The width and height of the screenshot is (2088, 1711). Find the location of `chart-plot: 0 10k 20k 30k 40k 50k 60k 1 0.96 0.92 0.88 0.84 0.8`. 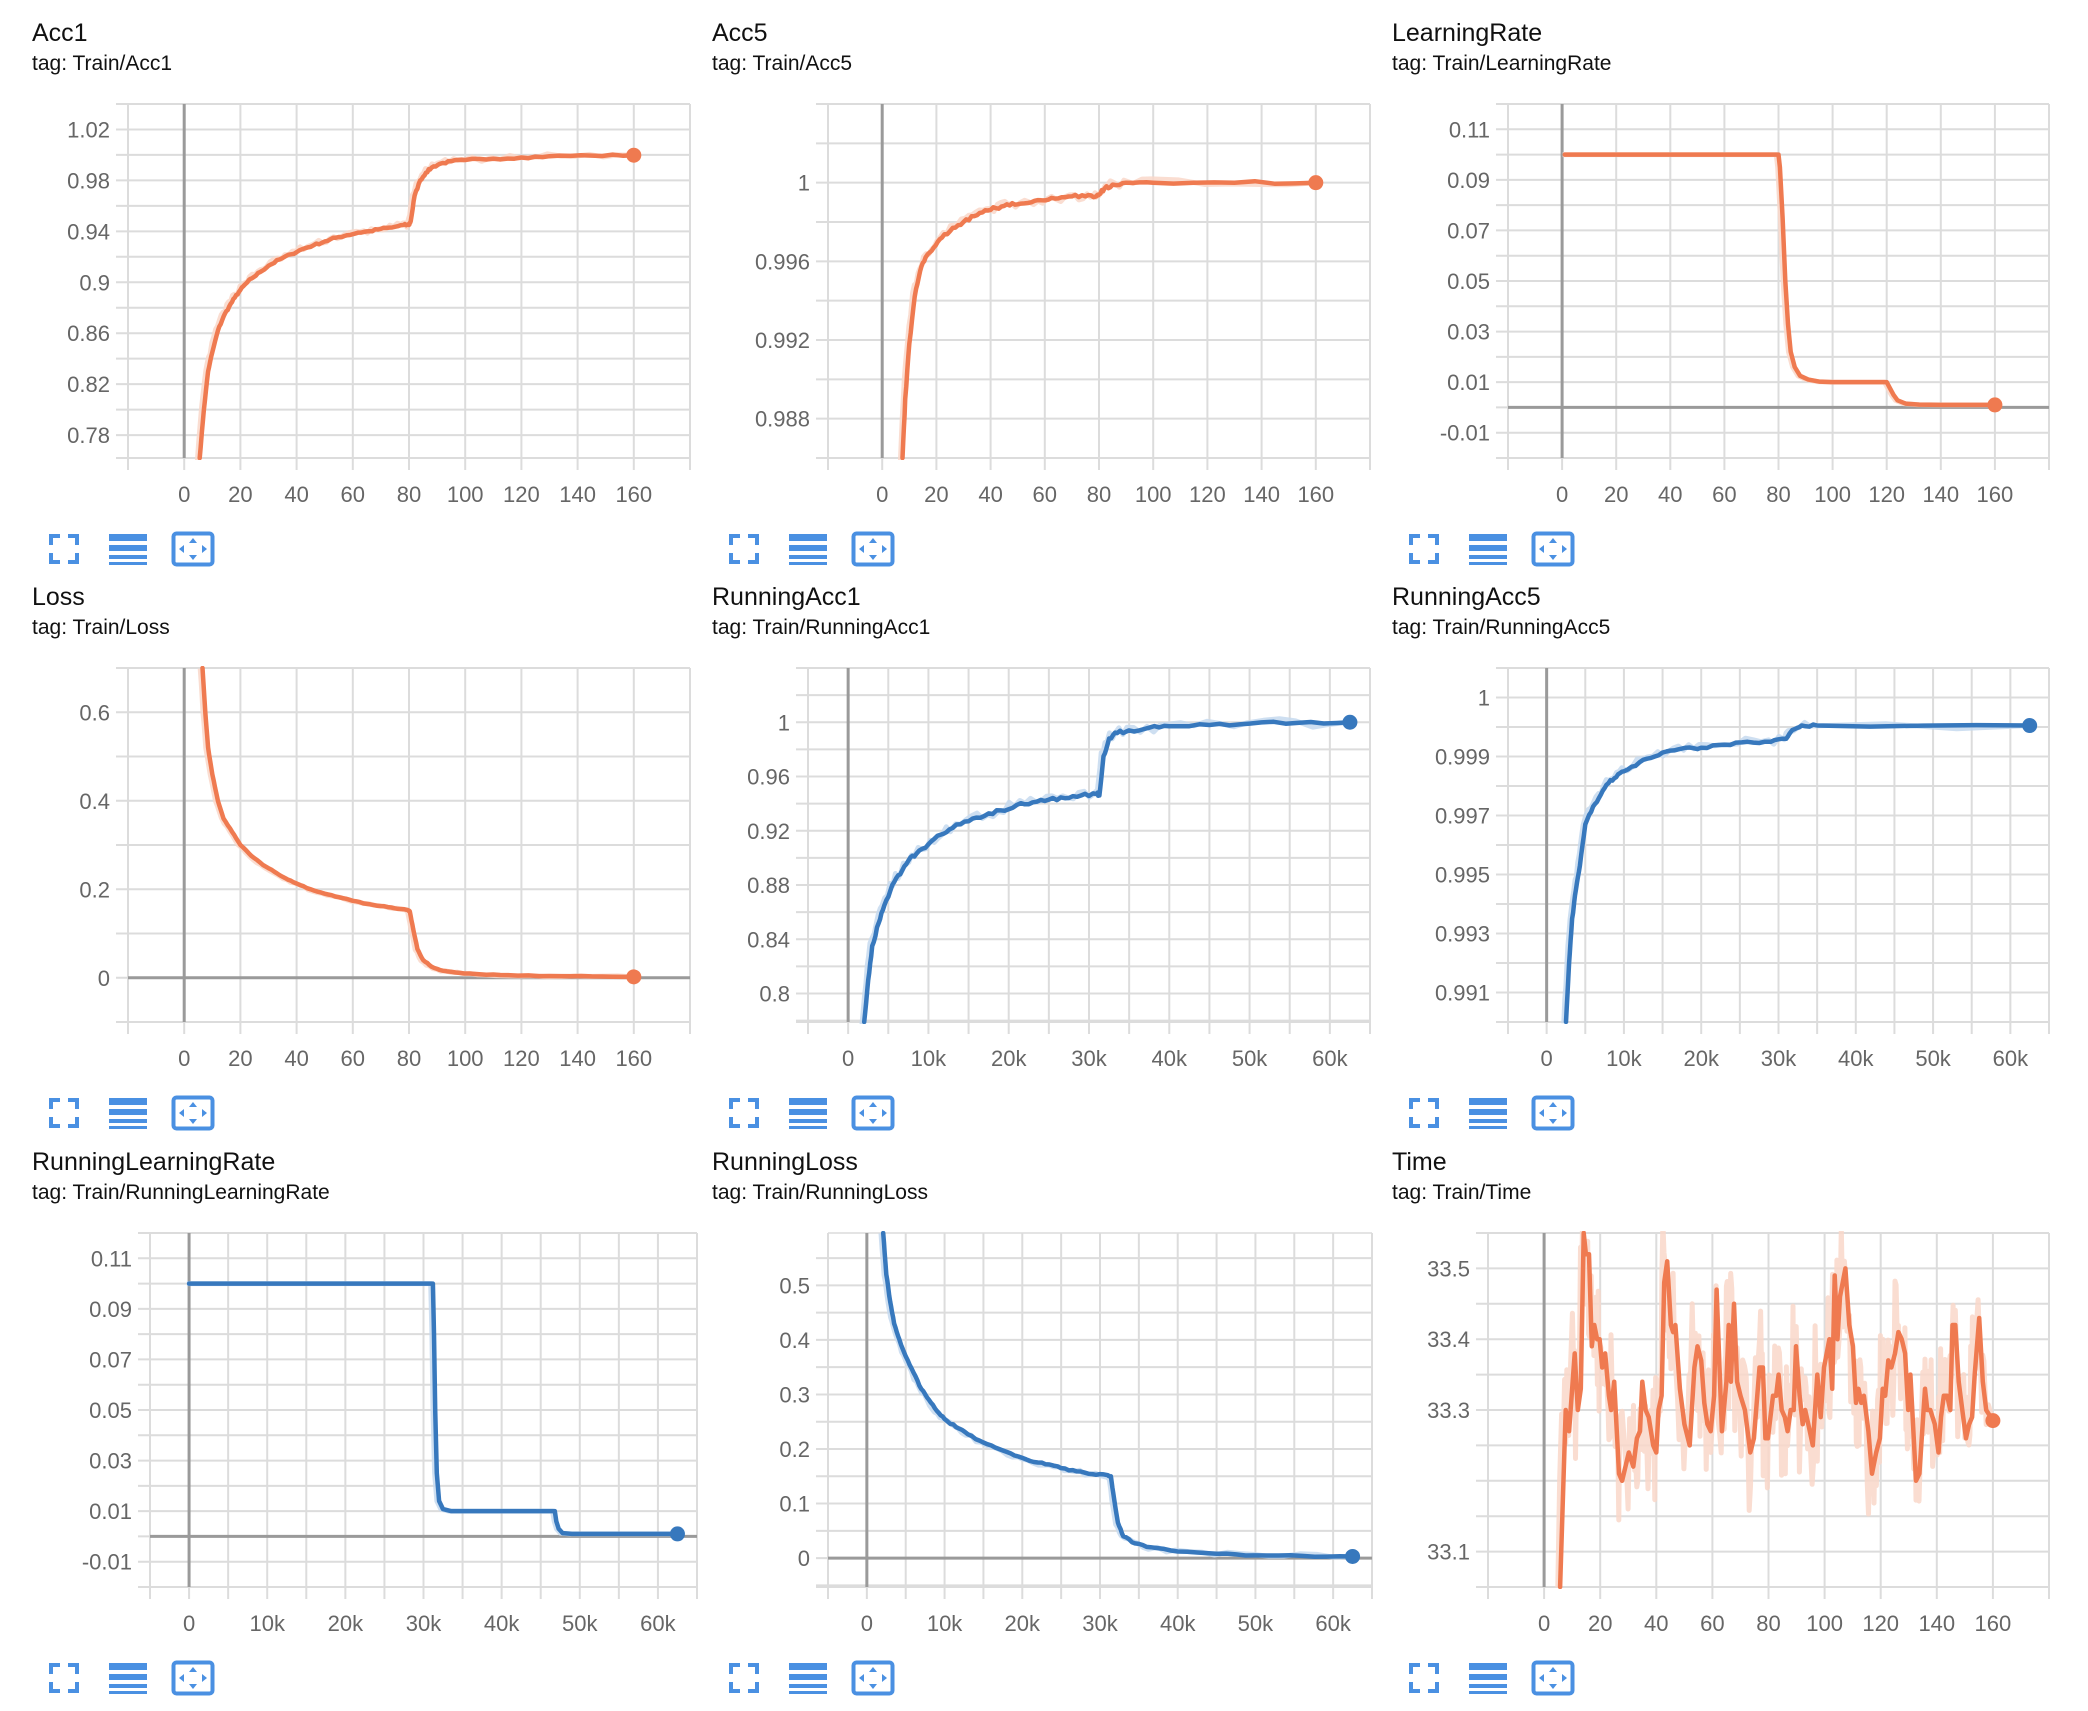

chart-plot: 0 10k 20k 30k 40k 50k 60k 1 0.96 0.92 0.88 0.84 0.8 is located at coordinates (1057, 832).